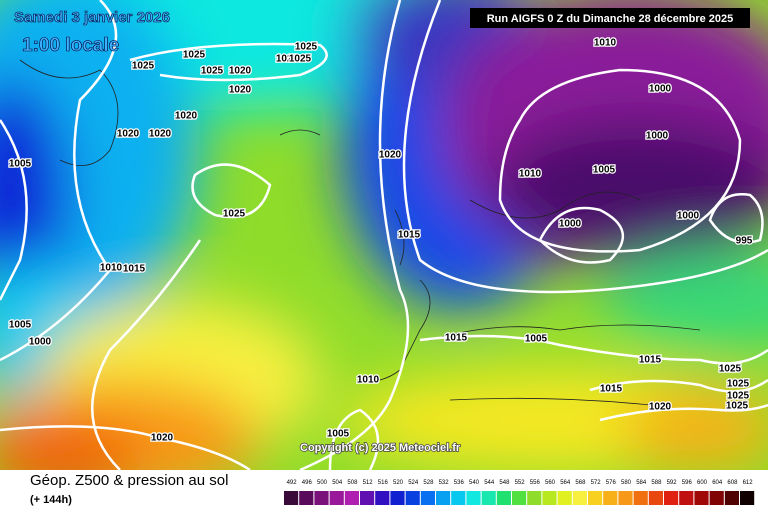 The image size is (768, 512). I want to click on scale-label: 520, so click(398, 483).